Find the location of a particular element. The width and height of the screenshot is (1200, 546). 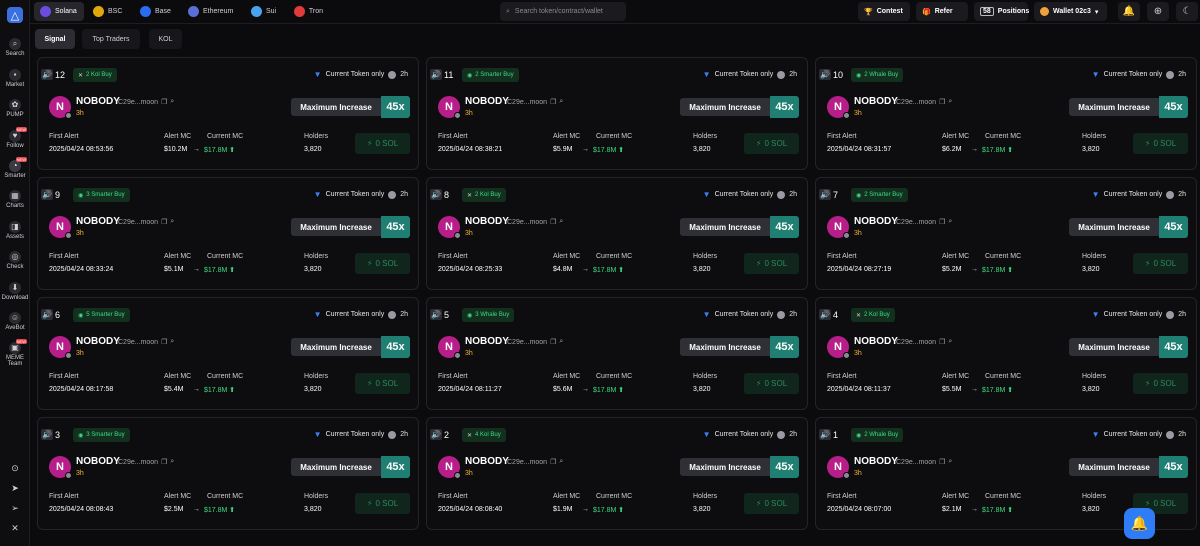

sidebar-item-follow: ♥ NEW Follow is located at coordinates (15, 138).